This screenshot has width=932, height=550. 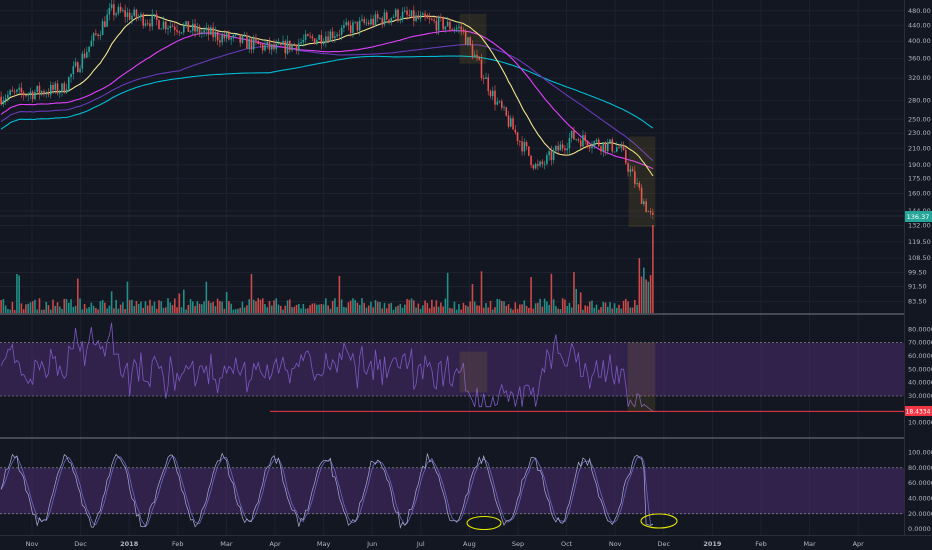 What do you see at coordinates (615, 544) in the screenshot?
I see `time-tick-label: Nov` at bounding box center [615, 544].